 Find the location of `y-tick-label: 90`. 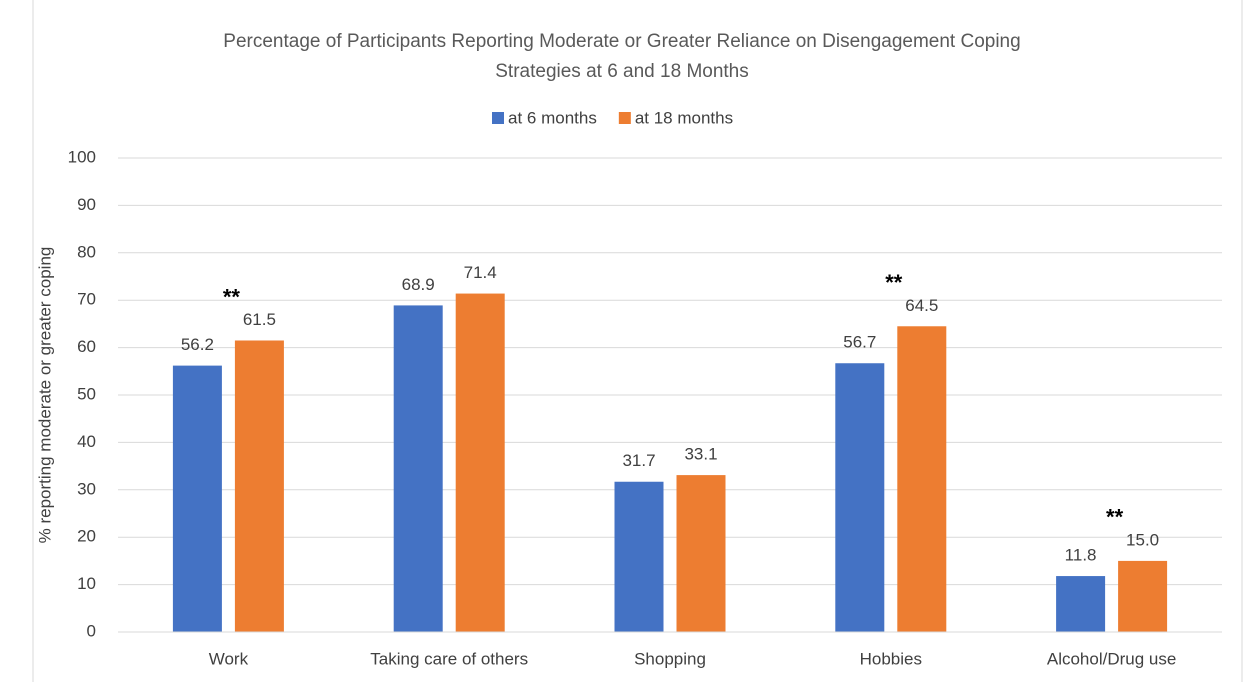

y-tick-label: 90 is located at coordinates (86, 204).